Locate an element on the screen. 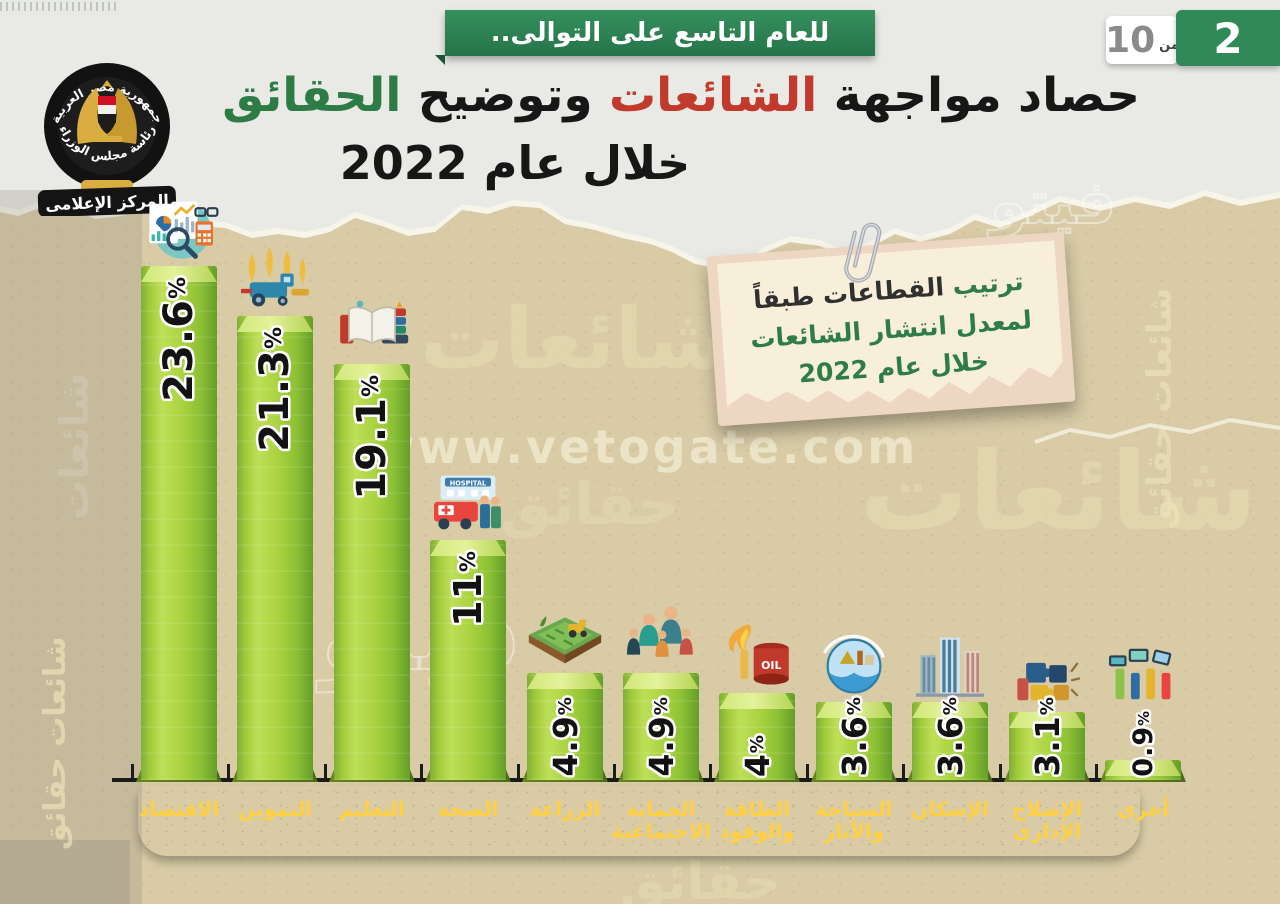 This screenshot has width=1280, height=904. bar-housing: 3.6% is located at coordinates (950, 709).